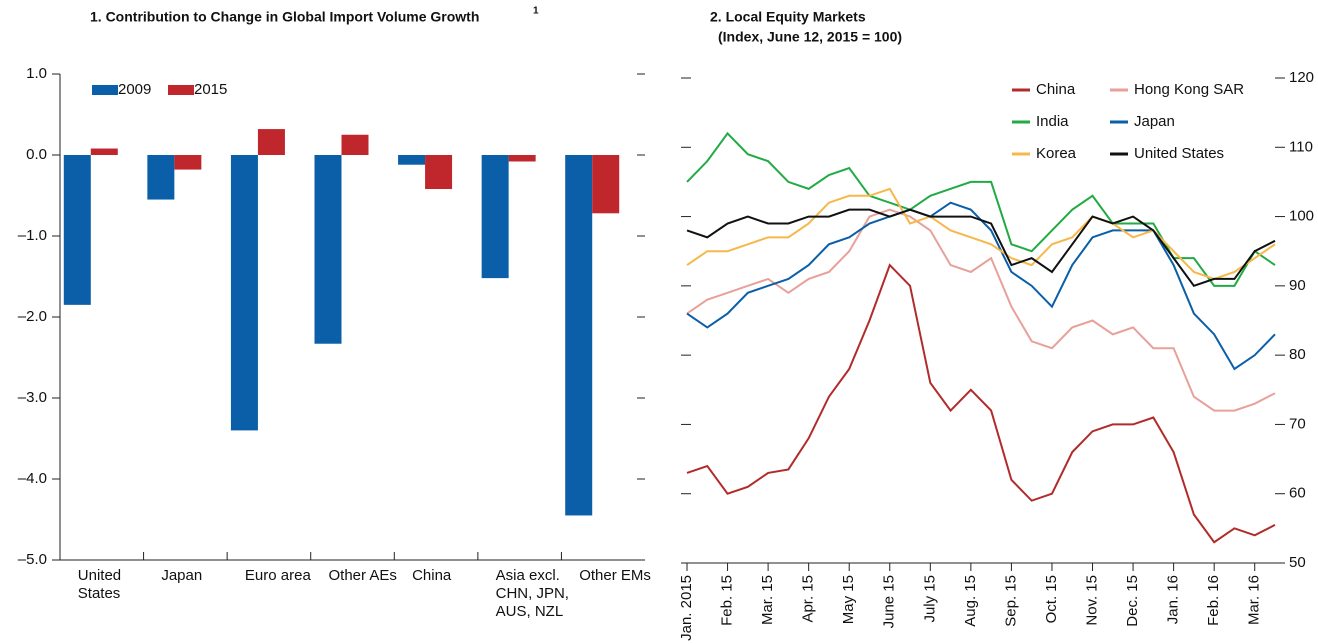 The image size is (1318, 644). Describe the element at coordinates (1301, 146) in the screenshot. I see `y-tick-label: 110` at that location.